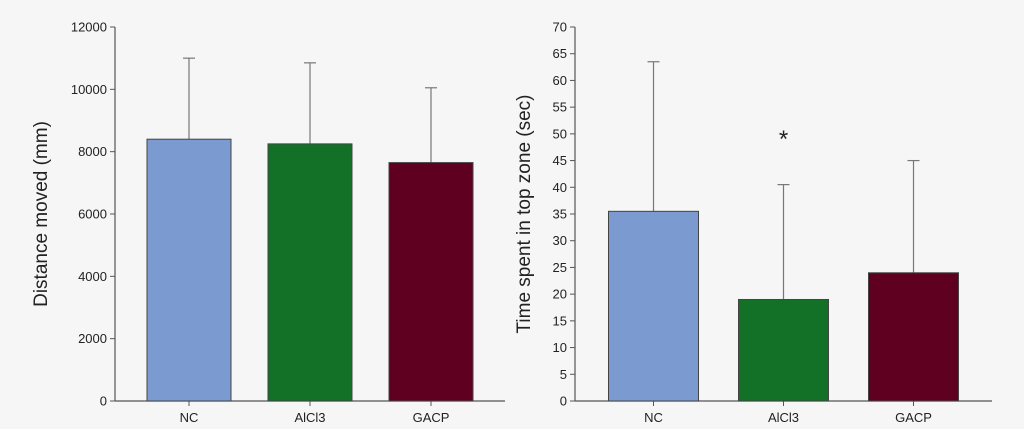 The height and width of the screenshot is (429, 1024). What do you see at coordinates (560, 53) in the screenshot?
I see `y-tick-label: 65` at bounding box center [560, 53].